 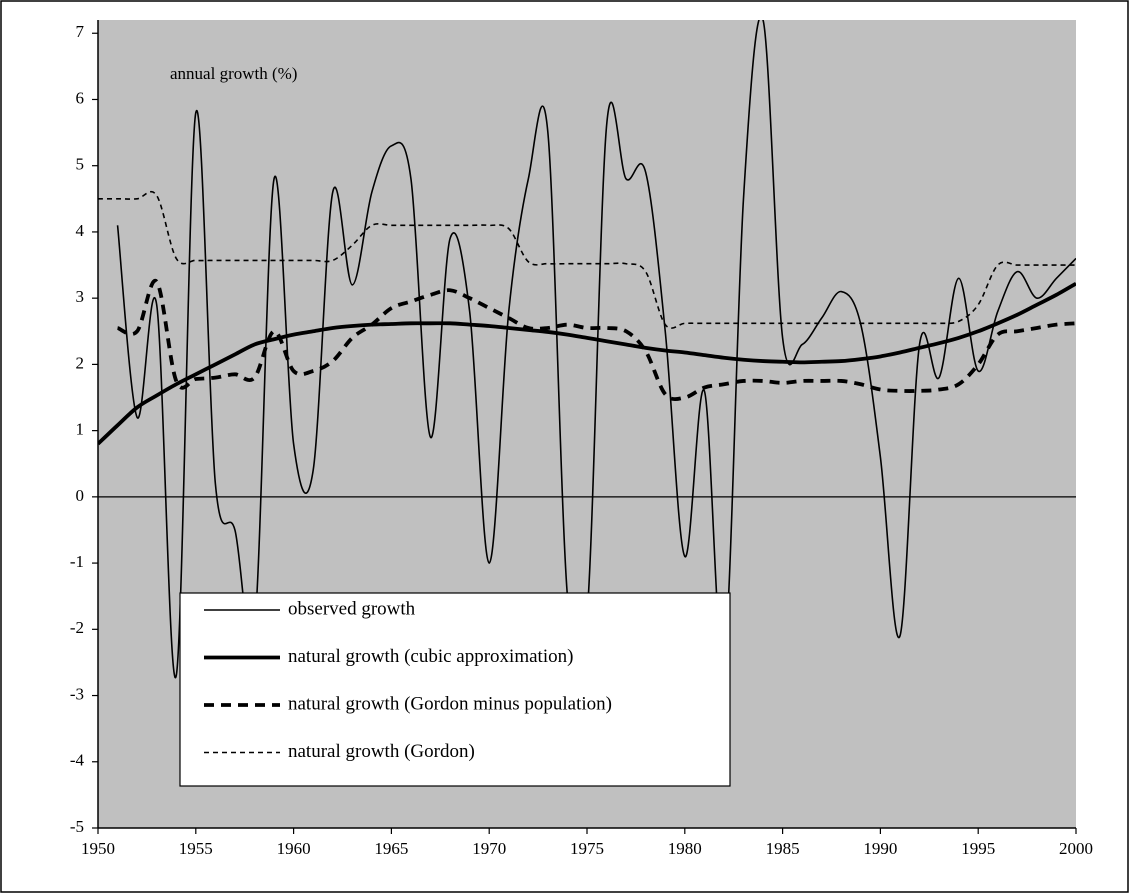 What do you see at coordinates (77, 561) in the screenshot?
I see `y-tick-label: -1` at bounding box center [77, 561].